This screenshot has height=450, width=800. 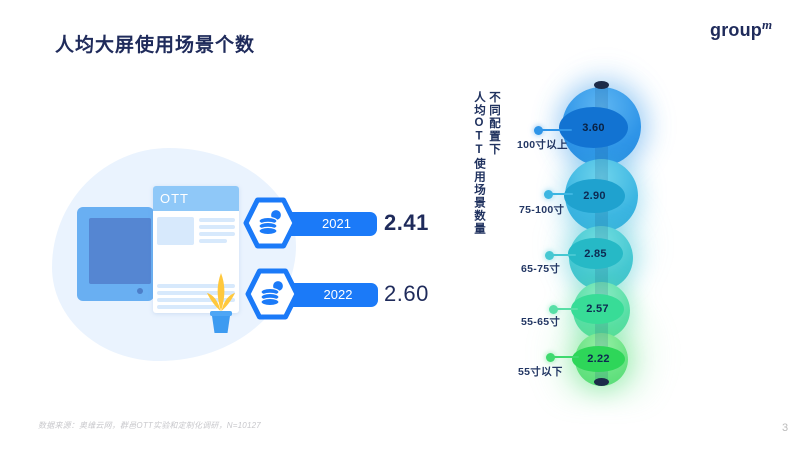 I want to click on page-title: 人均大屏使用场景个数, so click(x=155, y=45).